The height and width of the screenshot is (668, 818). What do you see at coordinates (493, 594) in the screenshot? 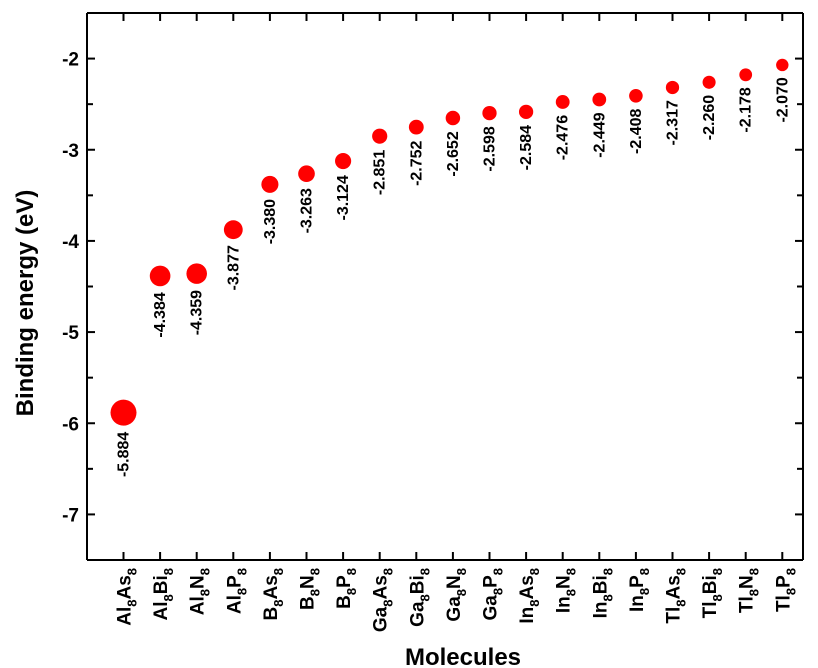
I see `x-category-label: Ga8P8` at bounding box center [493, 594].